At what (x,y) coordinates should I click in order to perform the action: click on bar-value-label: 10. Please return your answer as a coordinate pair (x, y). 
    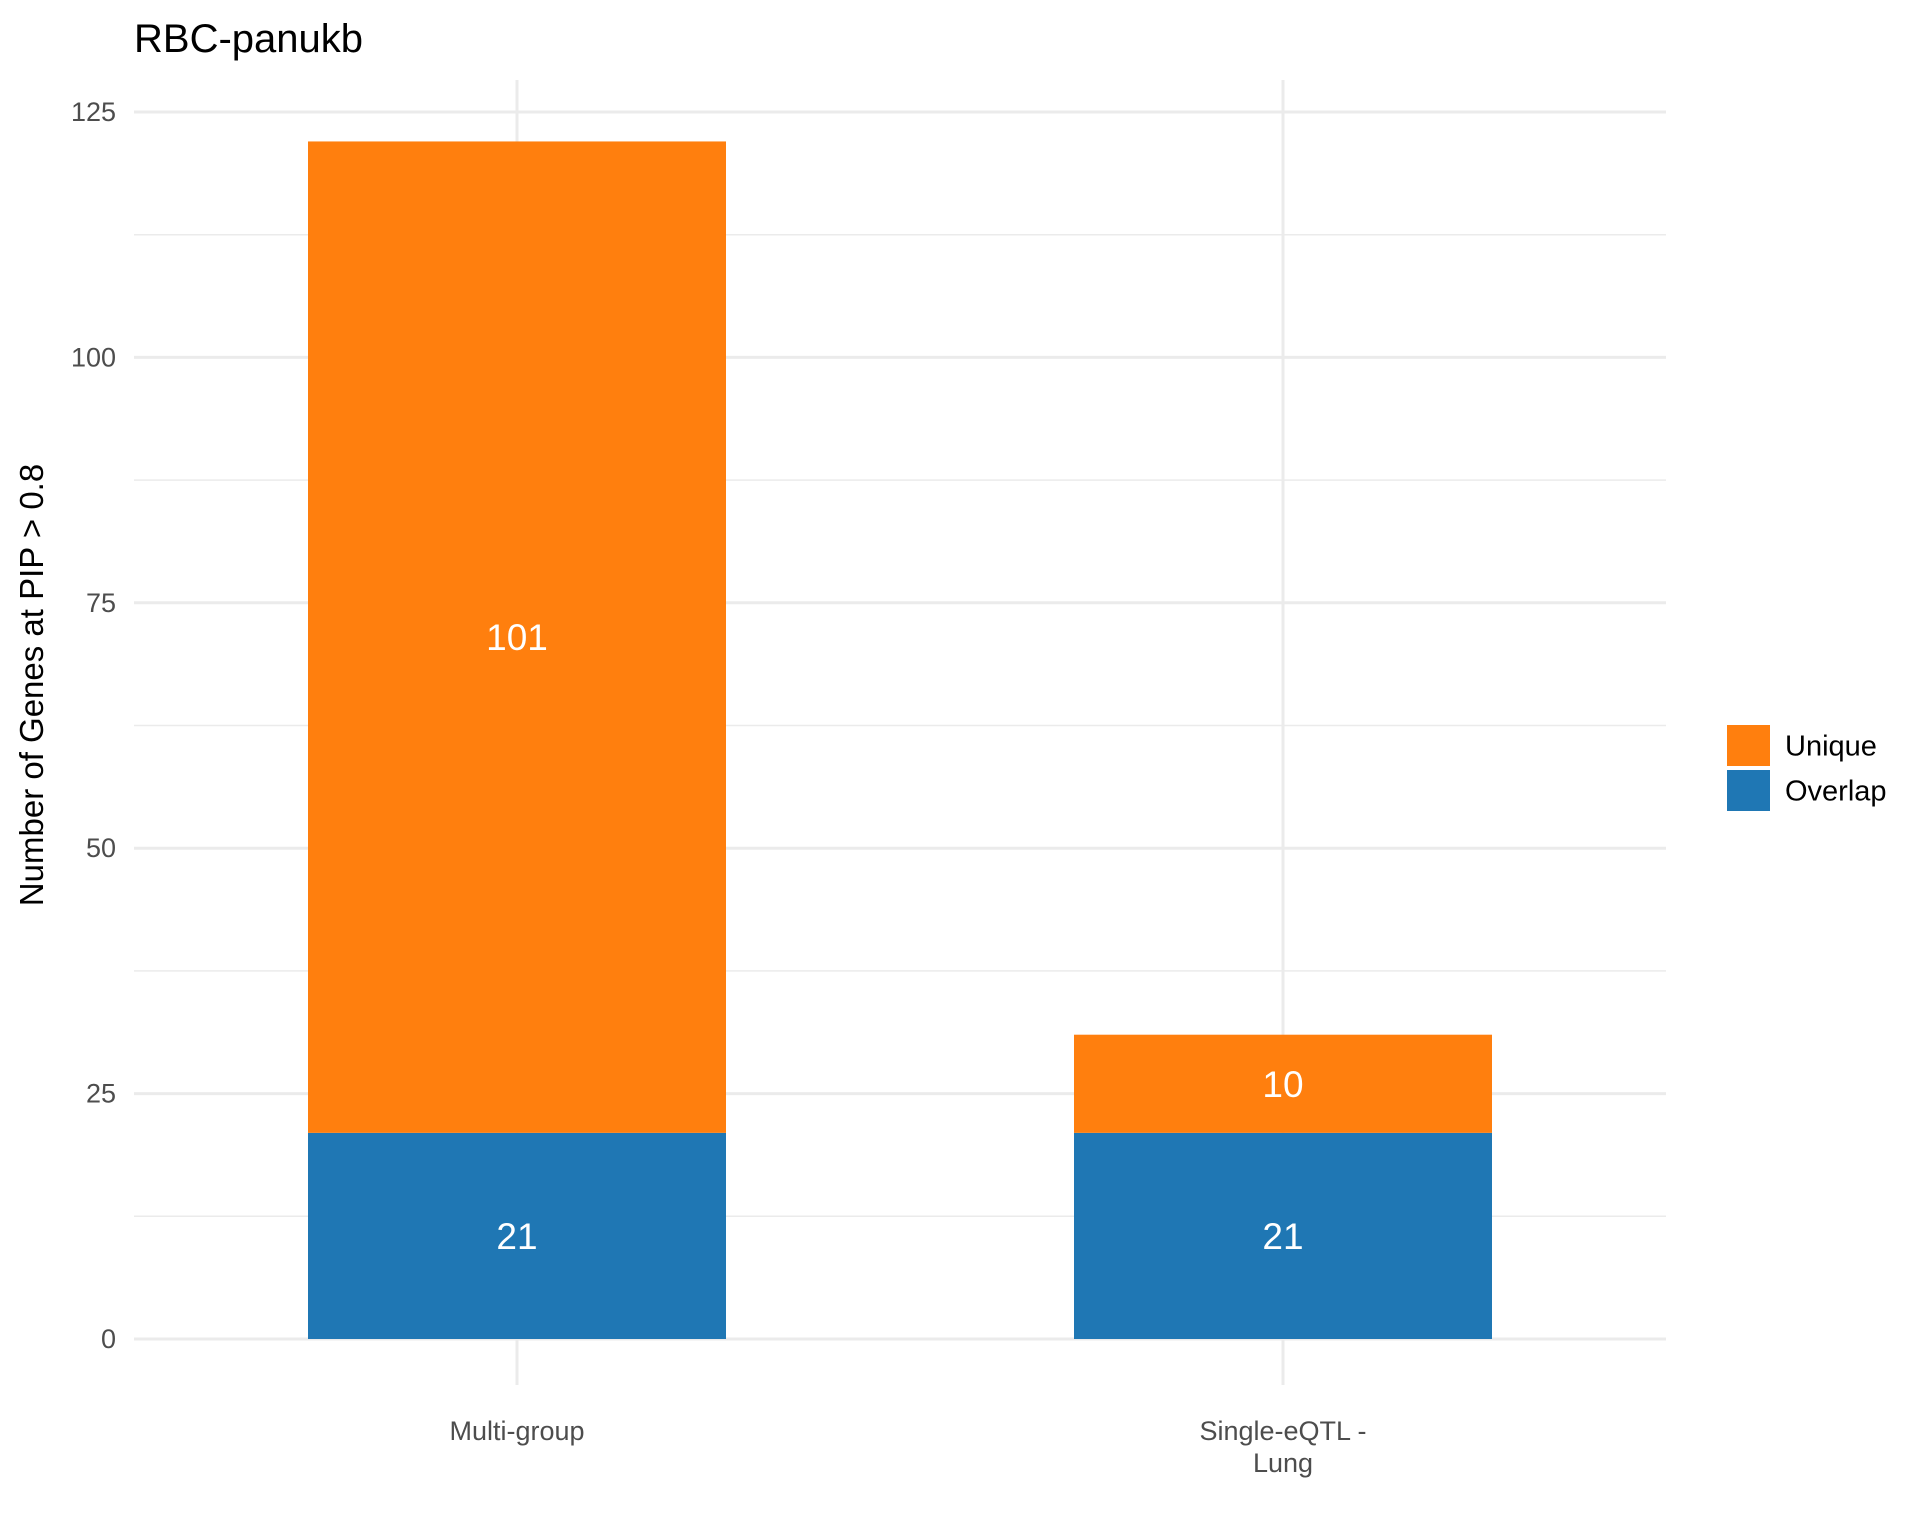
    Looking at the image, I should click on (1282, 1084).